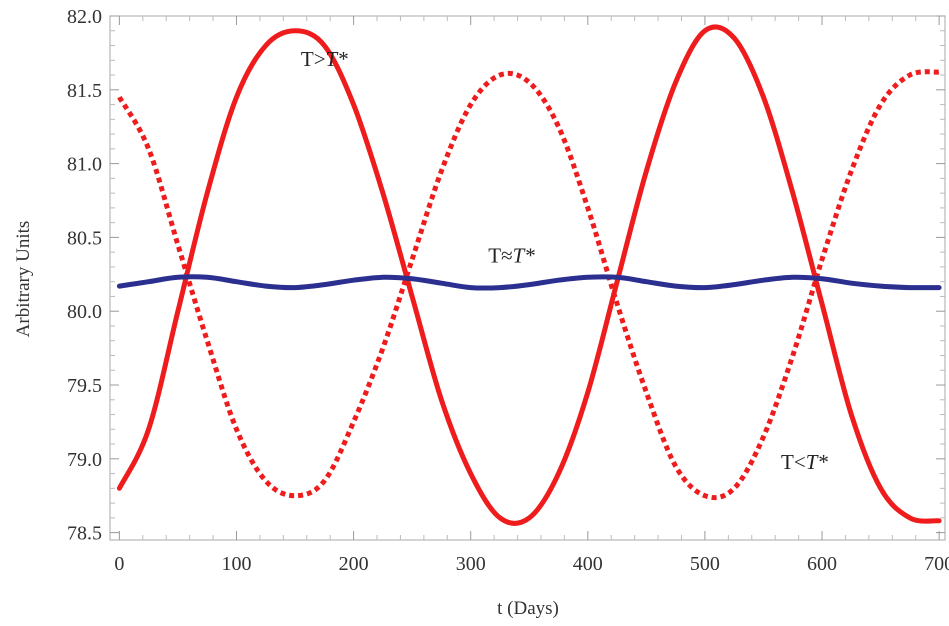 The height and width of the screenshot is (626, 949). What do you see at coordinates (471, 564) in the screenshot?
I see `x-tick-label: 300` at bounding box center [471, 564].